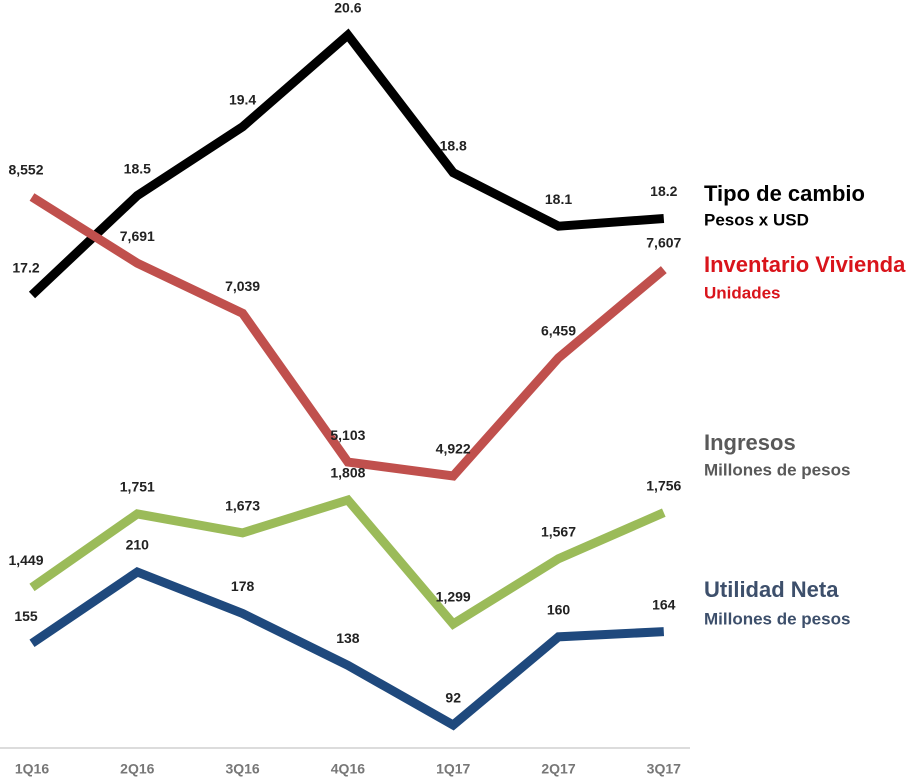  What do you see at coordinates (664, 769) in the screenshot?
I see `x-tick-label: 3Q17` at bounding box center [664, 769].